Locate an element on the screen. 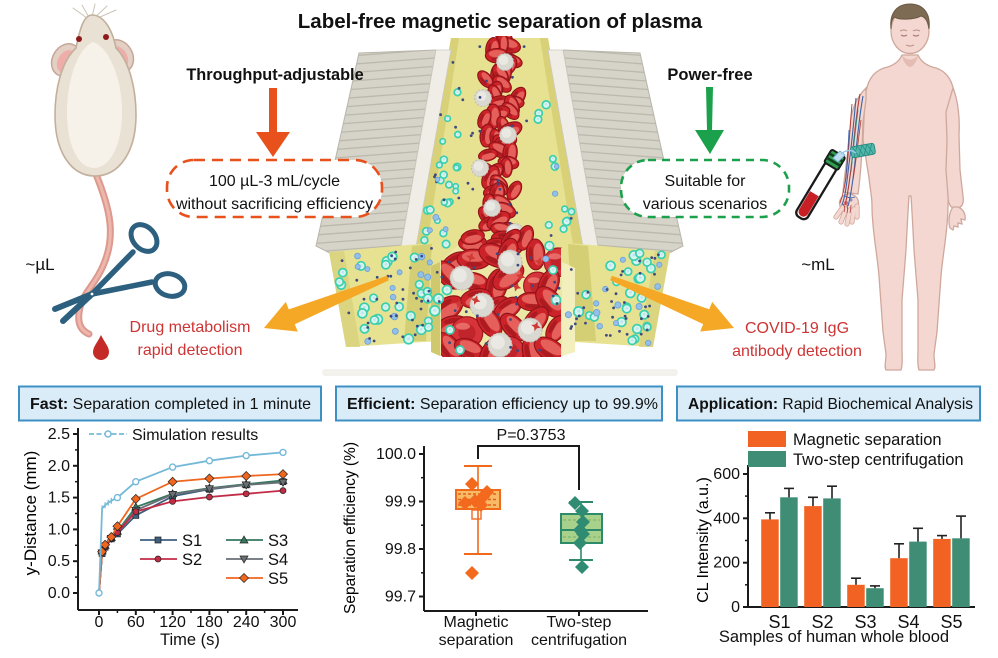 This screenshot has height=658, width=998. svg-text: centrifugation is located at coordinates (579, 640).